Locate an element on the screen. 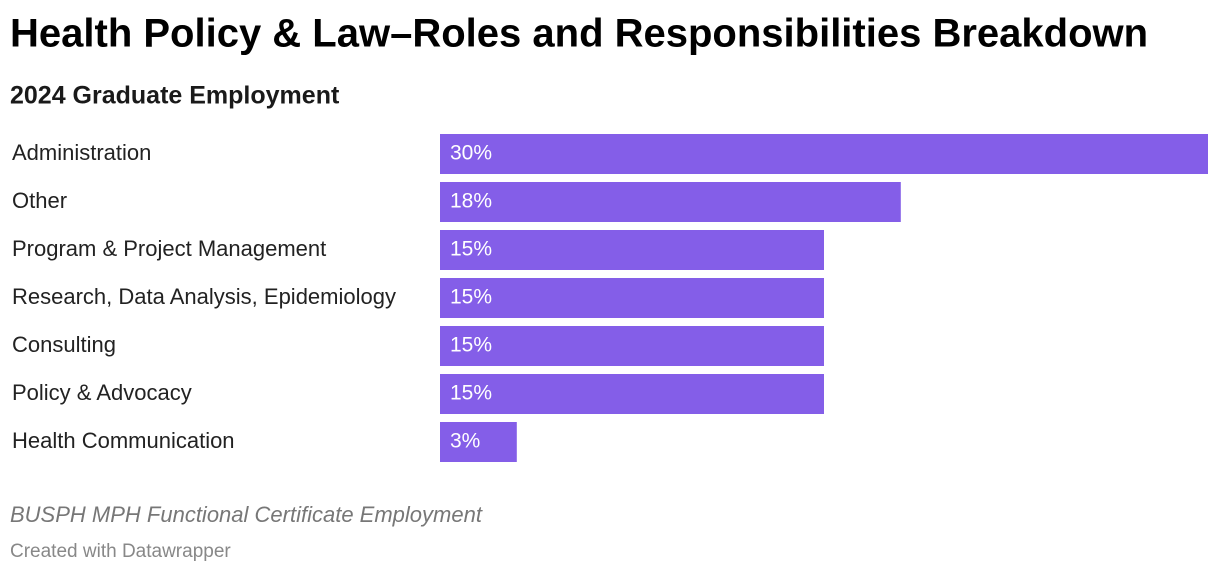 The height and width of the screenshot is (576, 1220). value-label: 30% is located at coordinates (471, 153).